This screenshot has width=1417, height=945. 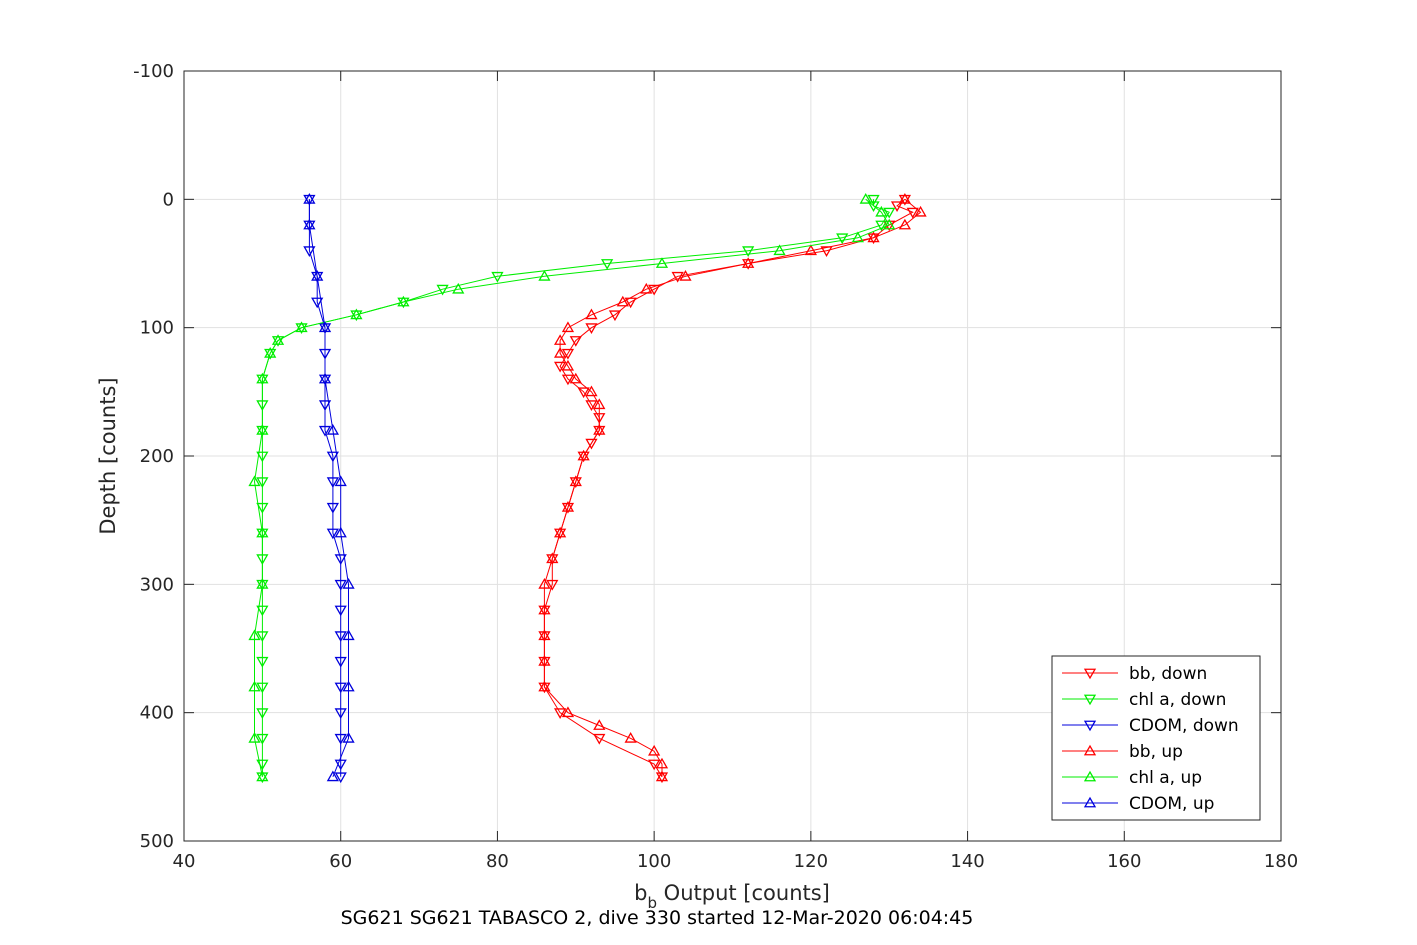 What do you see at coordinates (1171, 804) in the screenshot?
I see `legend-label: CDOM, up` at bounding box center [1171, 804].